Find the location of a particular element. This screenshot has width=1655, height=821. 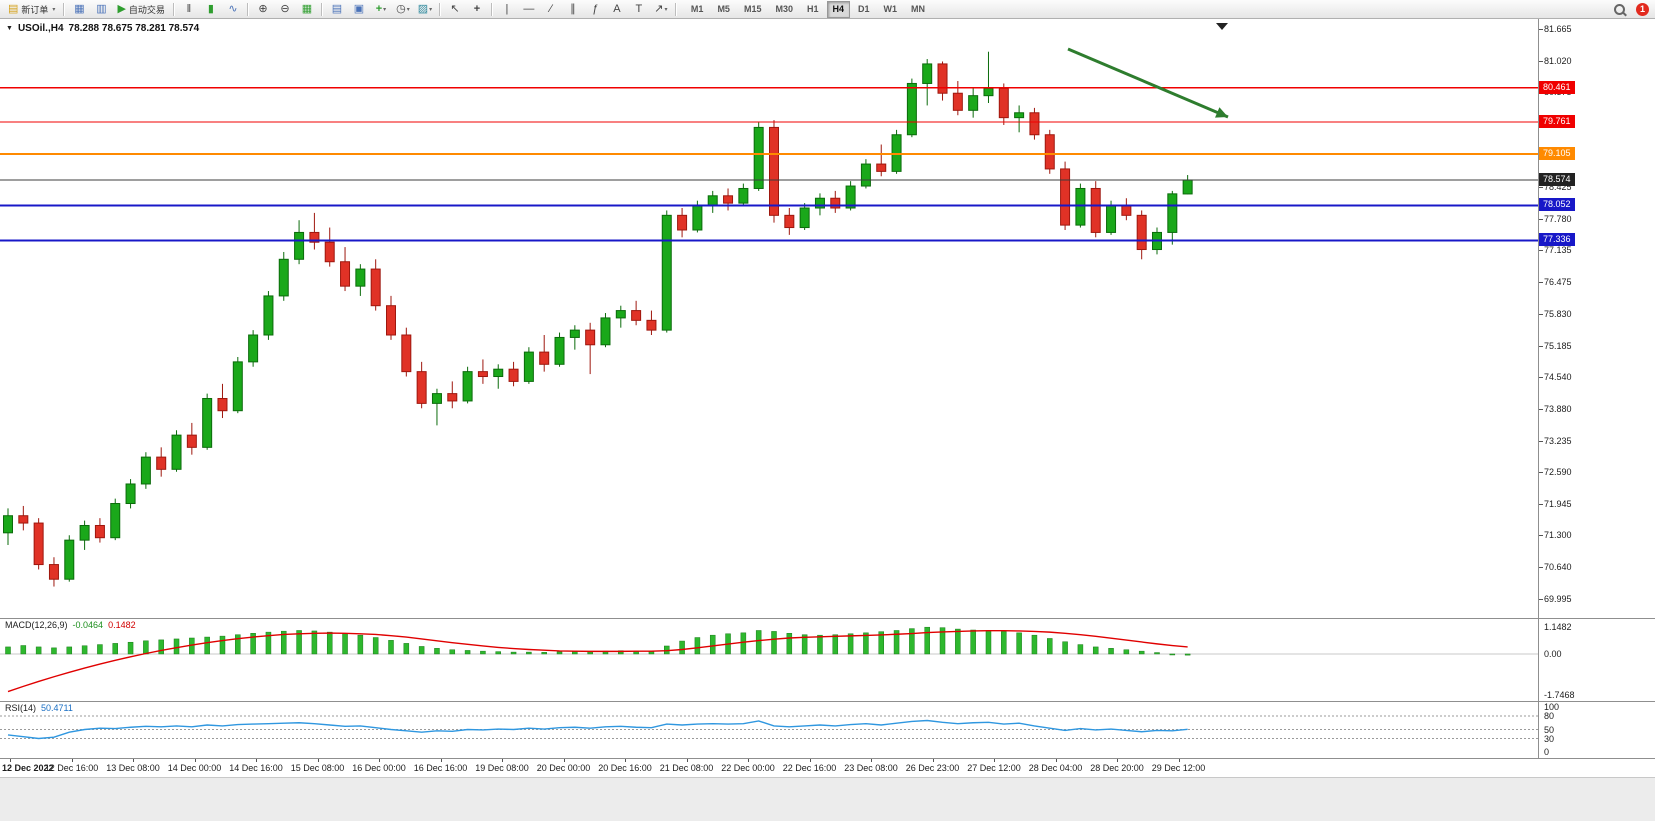

tile-windows-icon: ▤ is located at coordinates (337, 8).